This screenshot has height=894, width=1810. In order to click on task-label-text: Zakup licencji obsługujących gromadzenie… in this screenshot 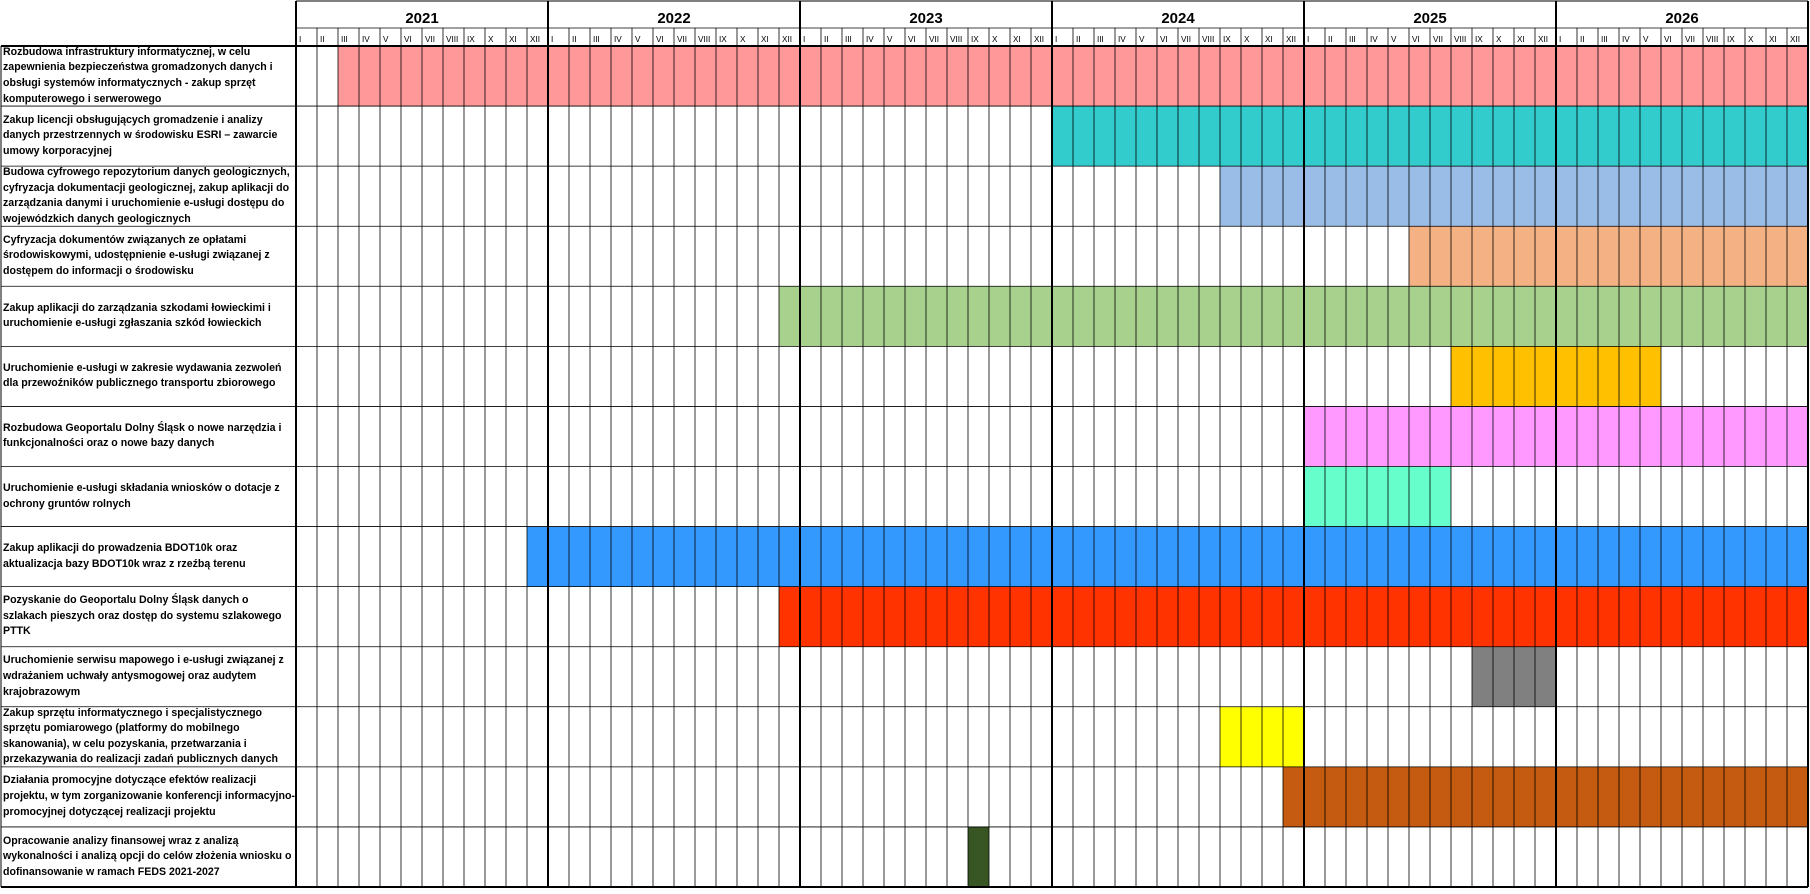, I will do `click(140, 135)`.